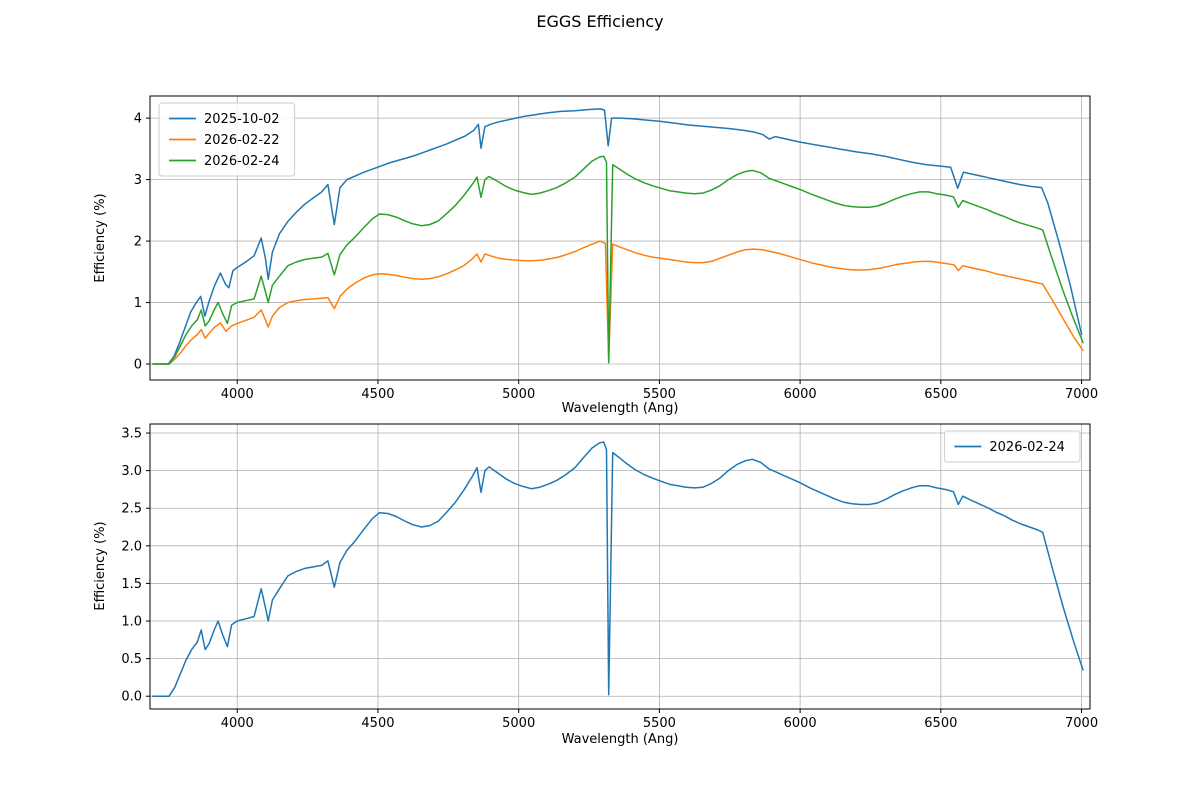  Describe the element at coordinates (100, 238) in the screenshot. I see `top-yaxis-label: Efficiency (%)` at that location.